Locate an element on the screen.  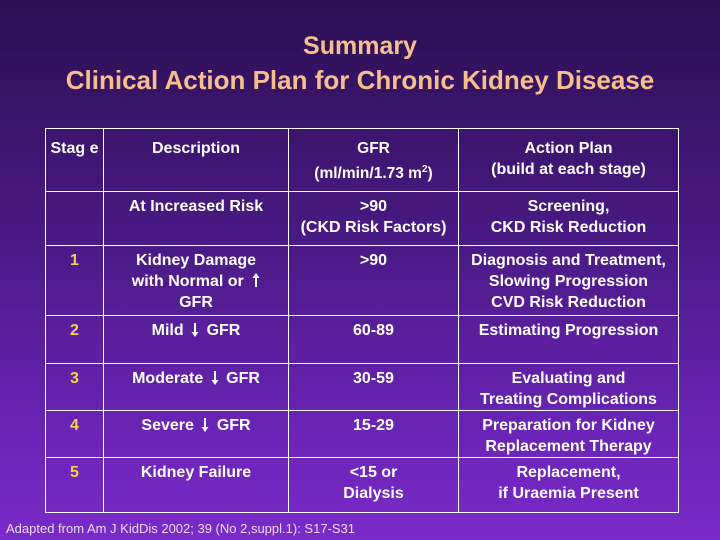
gfr-cell: >90 is located at coordinates (373, 280).